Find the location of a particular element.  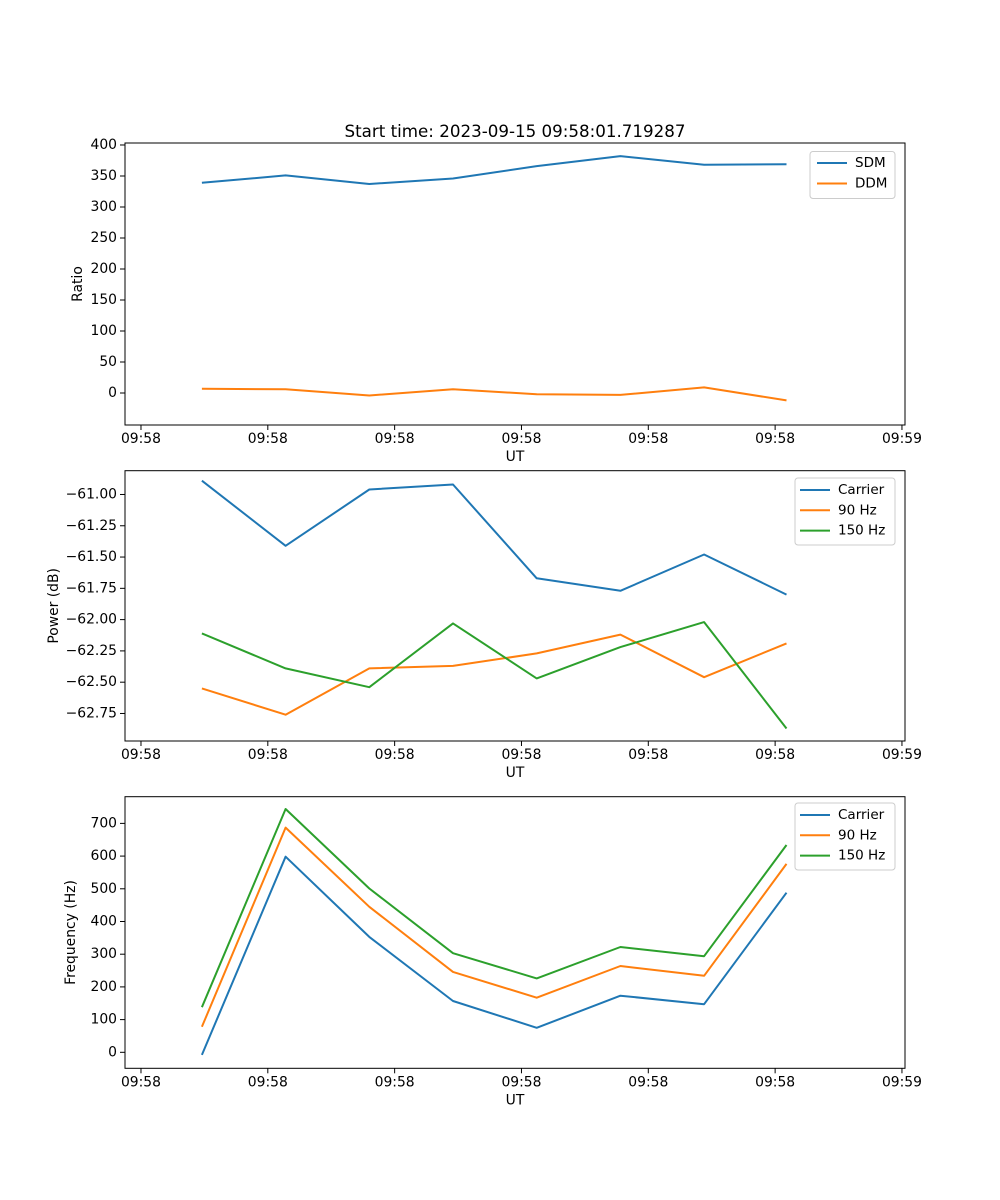

ratio-y-axis: 0 50 100 150 200 250 300 350 400 Ratio is located at coordinates (97, 269).